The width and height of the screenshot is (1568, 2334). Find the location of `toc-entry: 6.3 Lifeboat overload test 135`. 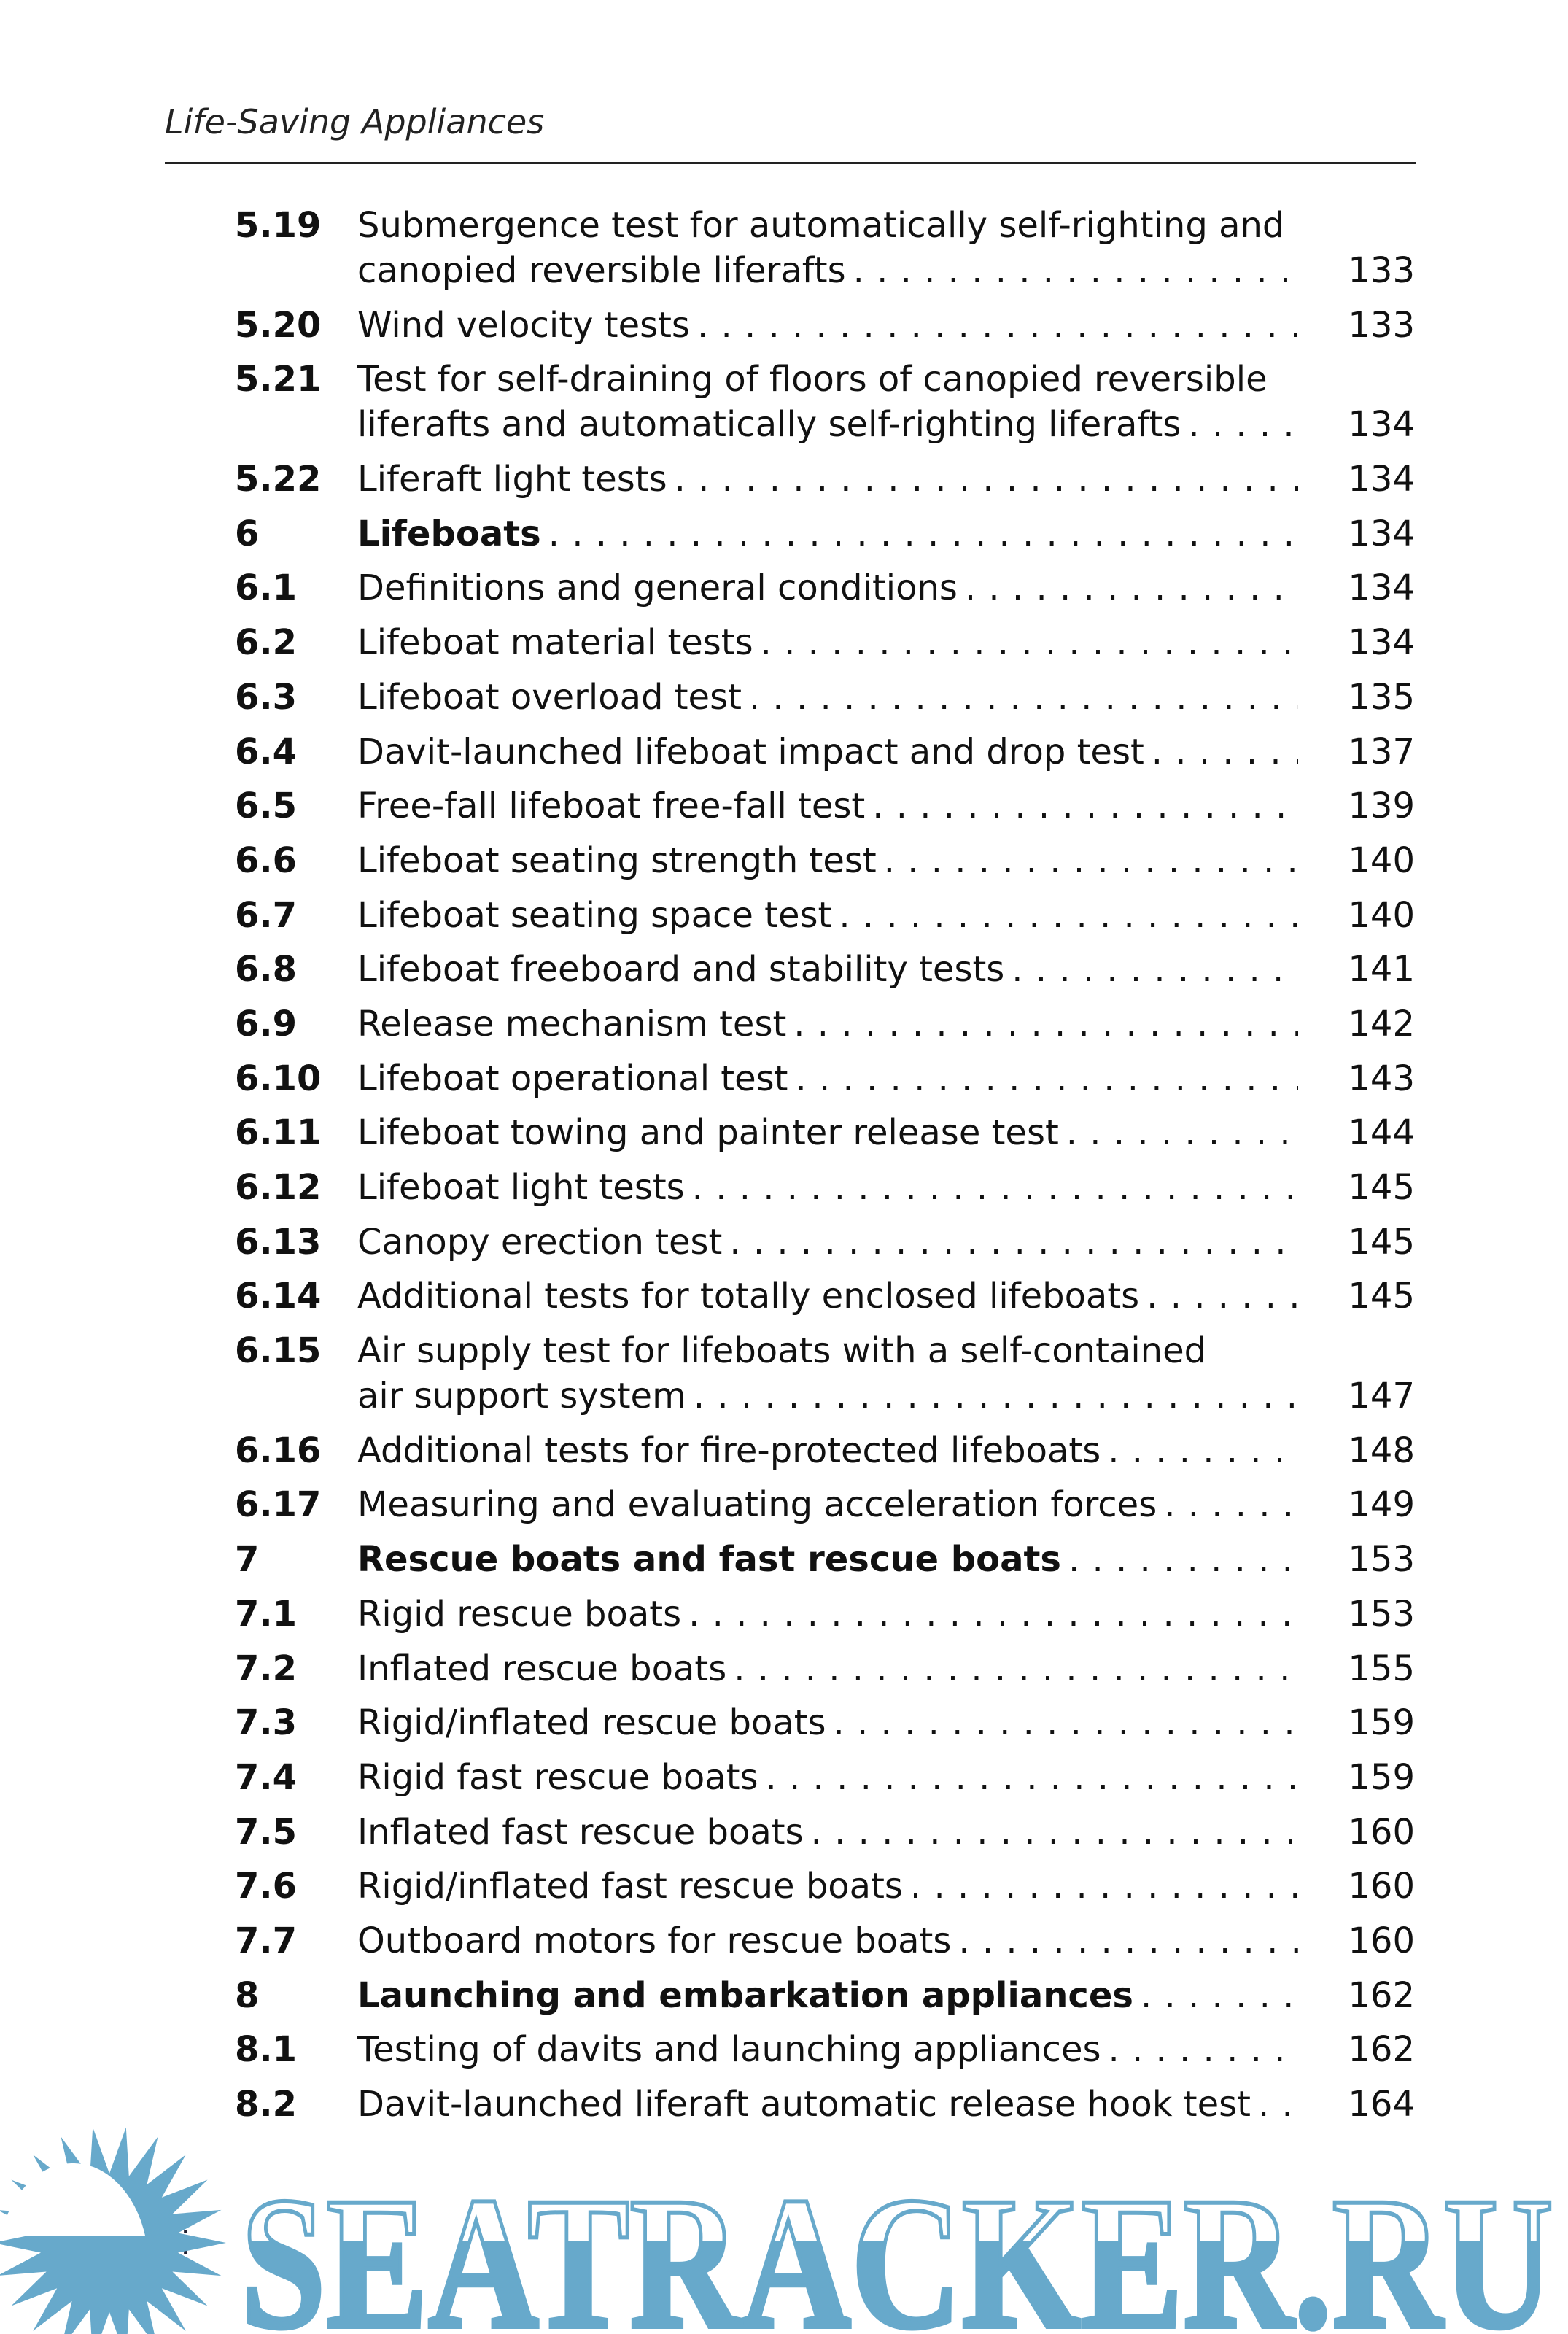

toc-entry: 6.3 Lifeboat overload test 135 is located at coordinates (784, 697).